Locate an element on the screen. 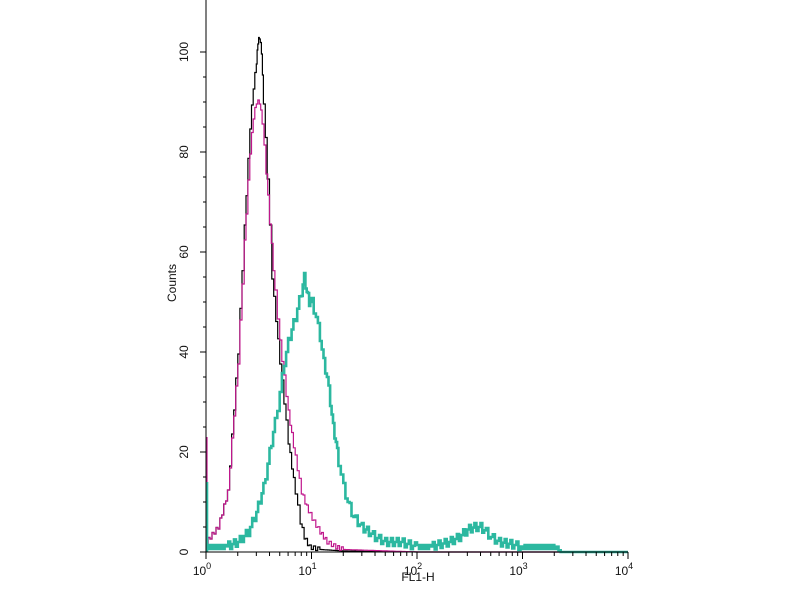  y-tick-label: 100 is located at coordinates (184, 52).